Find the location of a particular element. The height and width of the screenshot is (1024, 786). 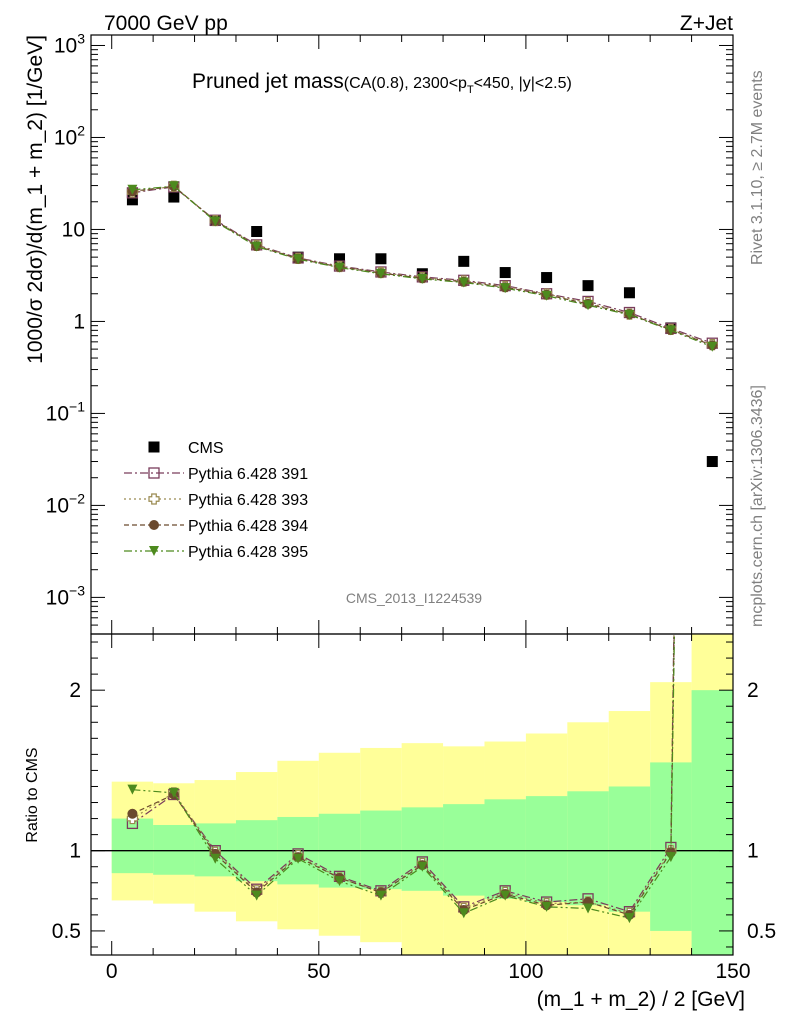

legend-label: Pythia 6.428 395 is located at coordinates (248, 552).